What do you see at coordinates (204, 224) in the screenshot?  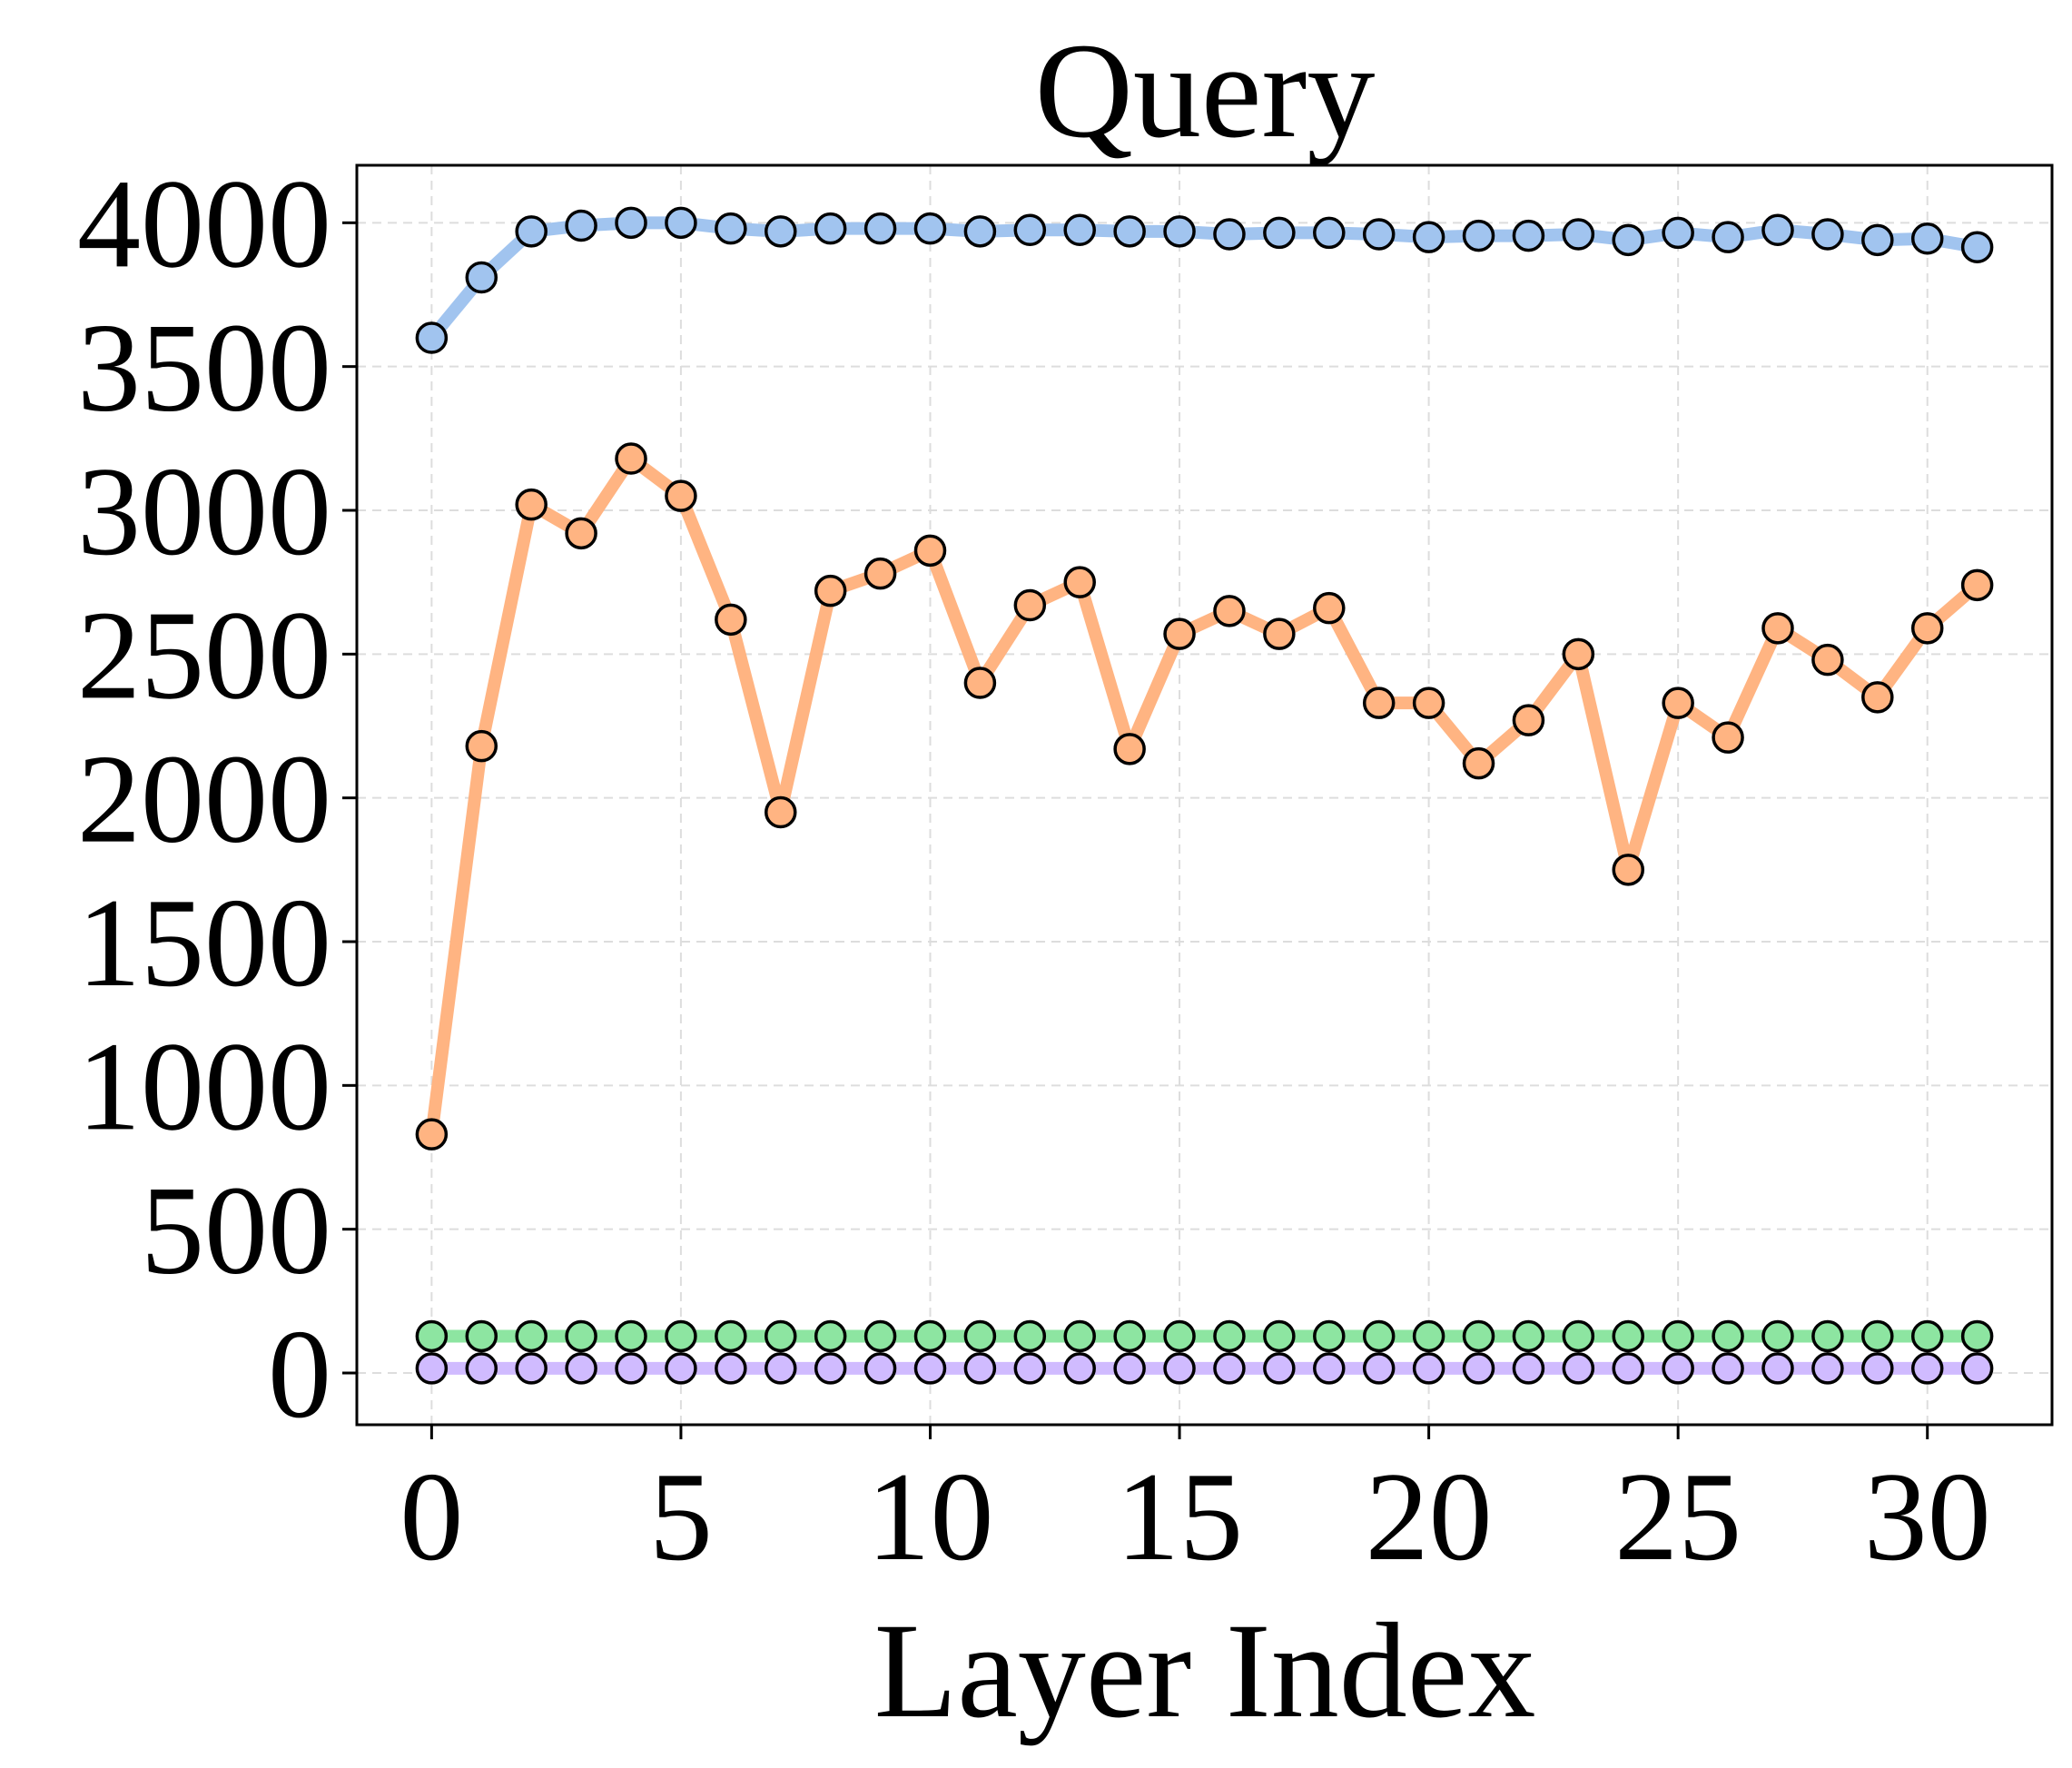 I see `y-tick-label: 4000` at bounding box center [204, 224].